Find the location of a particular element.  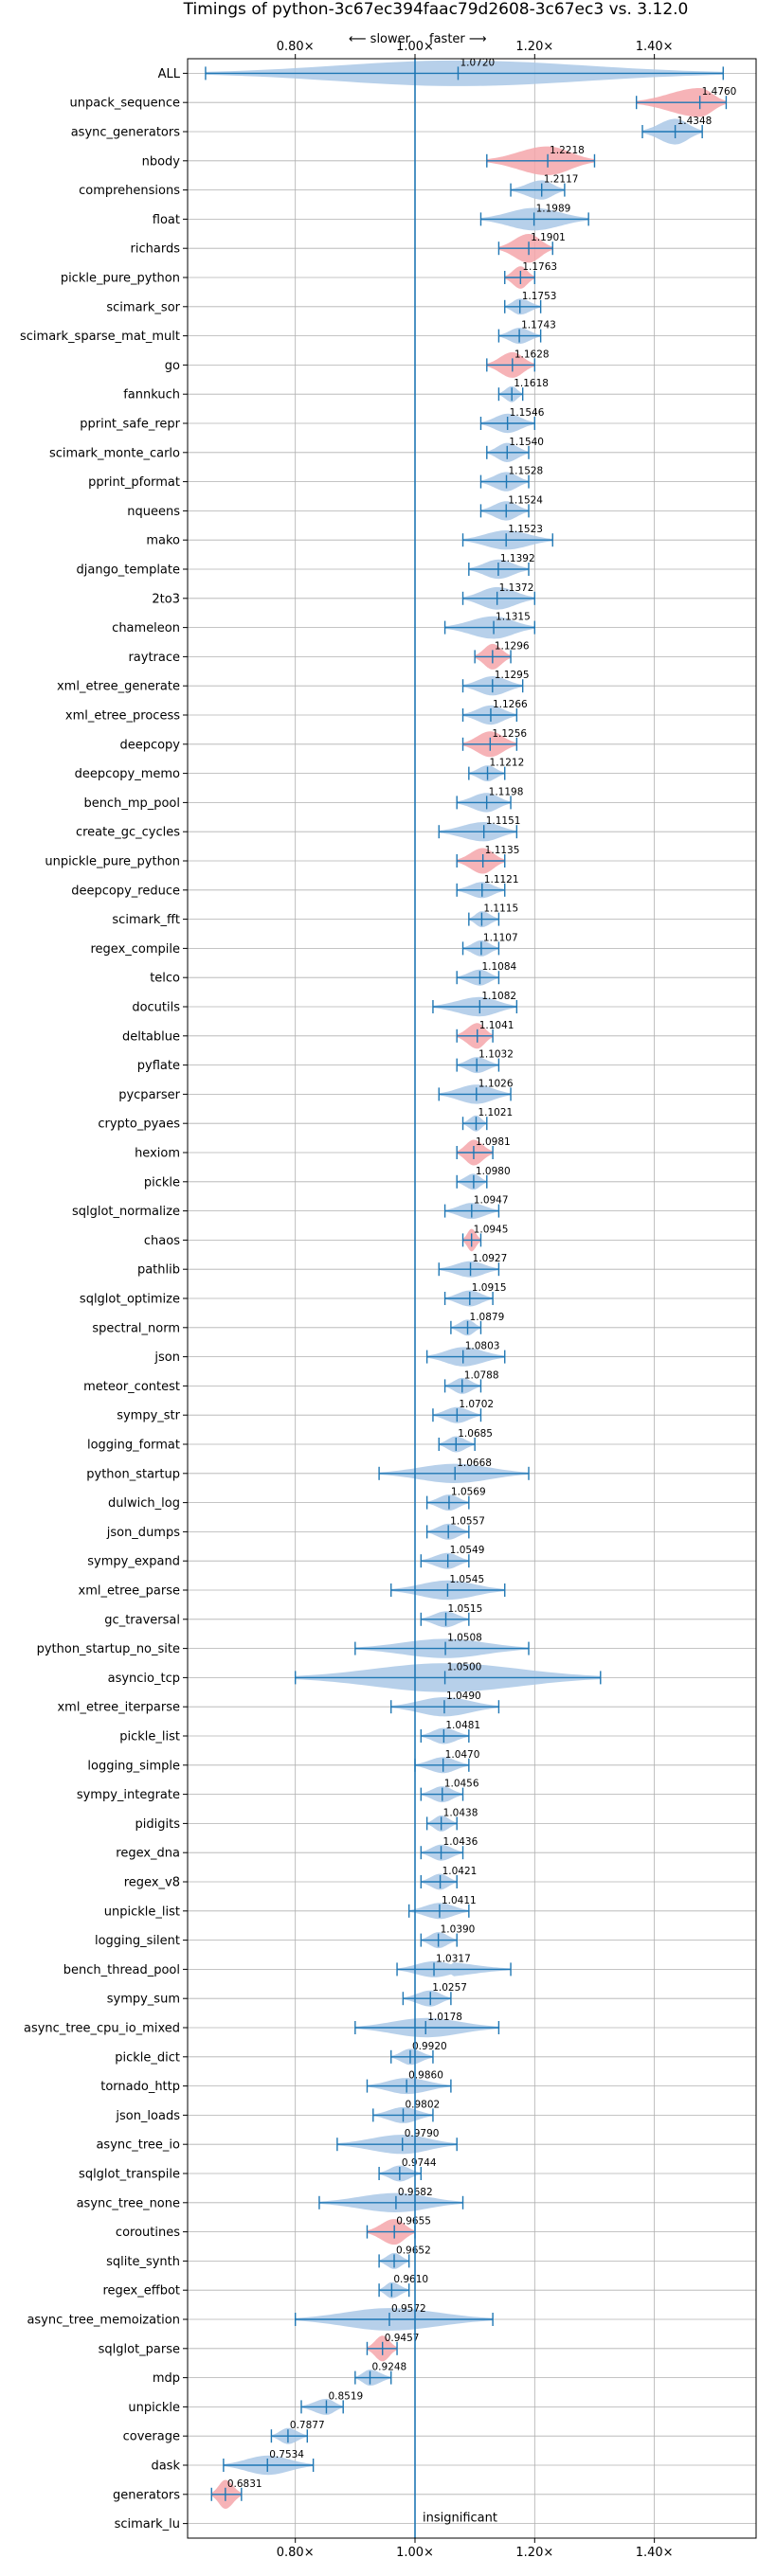

value-label: 1.0685 is located at coordinates (475, 1434).